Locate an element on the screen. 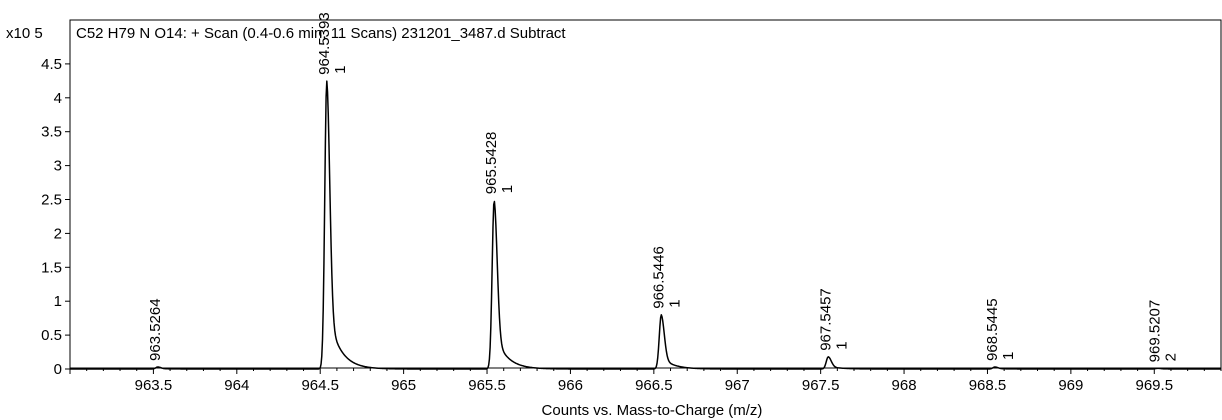 This screenshot has width=1222, height=420. x-tick-label: 963.5 is located at coordinates (154, 385).